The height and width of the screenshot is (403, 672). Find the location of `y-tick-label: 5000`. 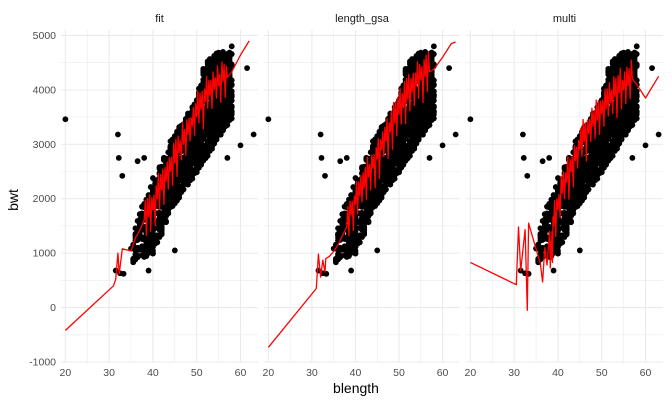

y-tick-label: 5000 is located at coordinates (45, 36).